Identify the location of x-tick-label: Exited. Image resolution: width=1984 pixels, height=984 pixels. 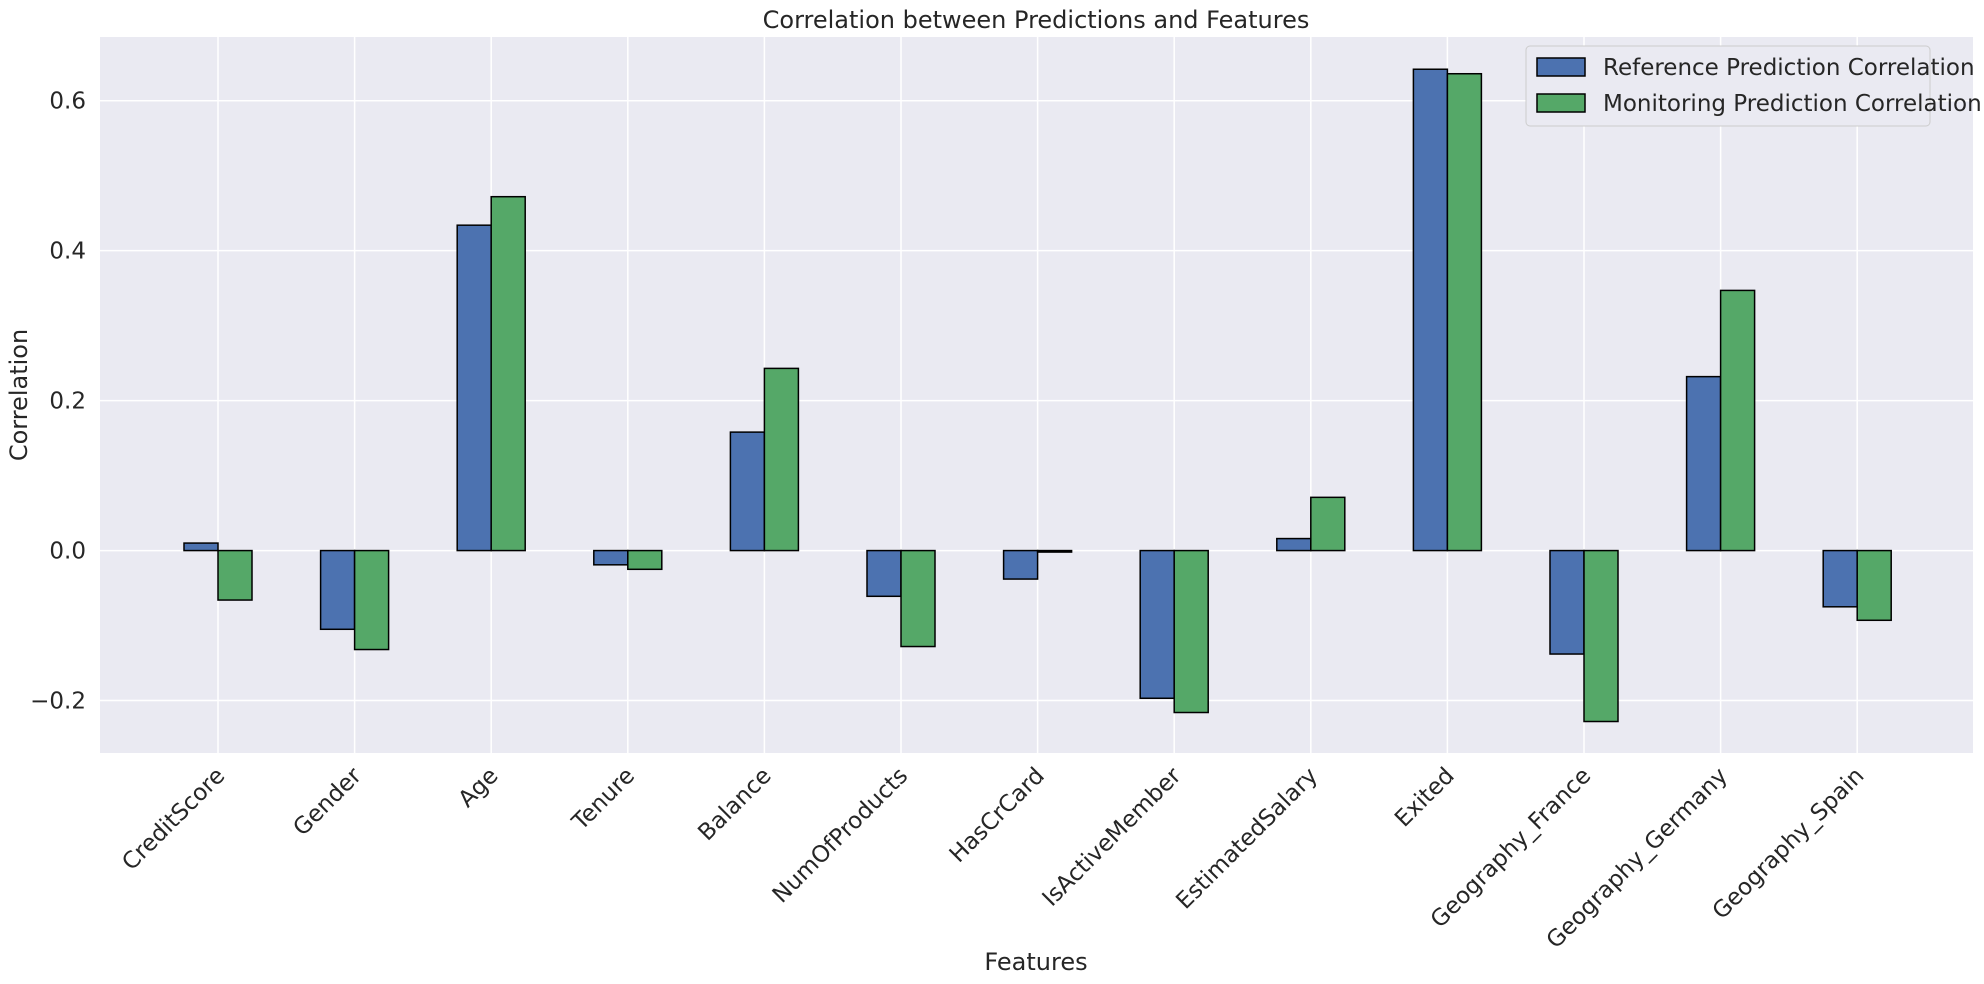
(1425, 798).